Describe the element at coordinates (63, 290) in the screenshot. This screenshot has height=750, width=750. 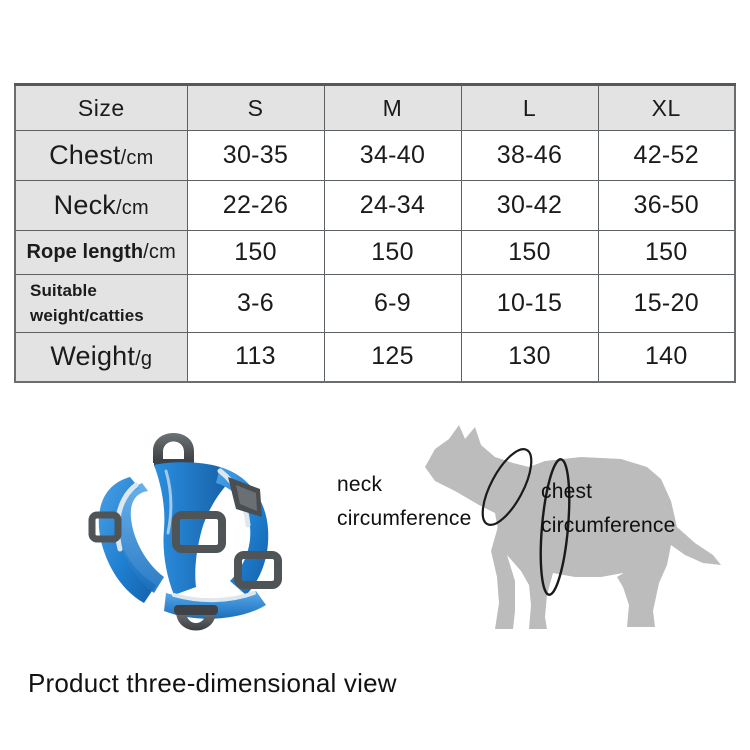
I see `row-label-suitable-weight-line1: Suitable` at that location.